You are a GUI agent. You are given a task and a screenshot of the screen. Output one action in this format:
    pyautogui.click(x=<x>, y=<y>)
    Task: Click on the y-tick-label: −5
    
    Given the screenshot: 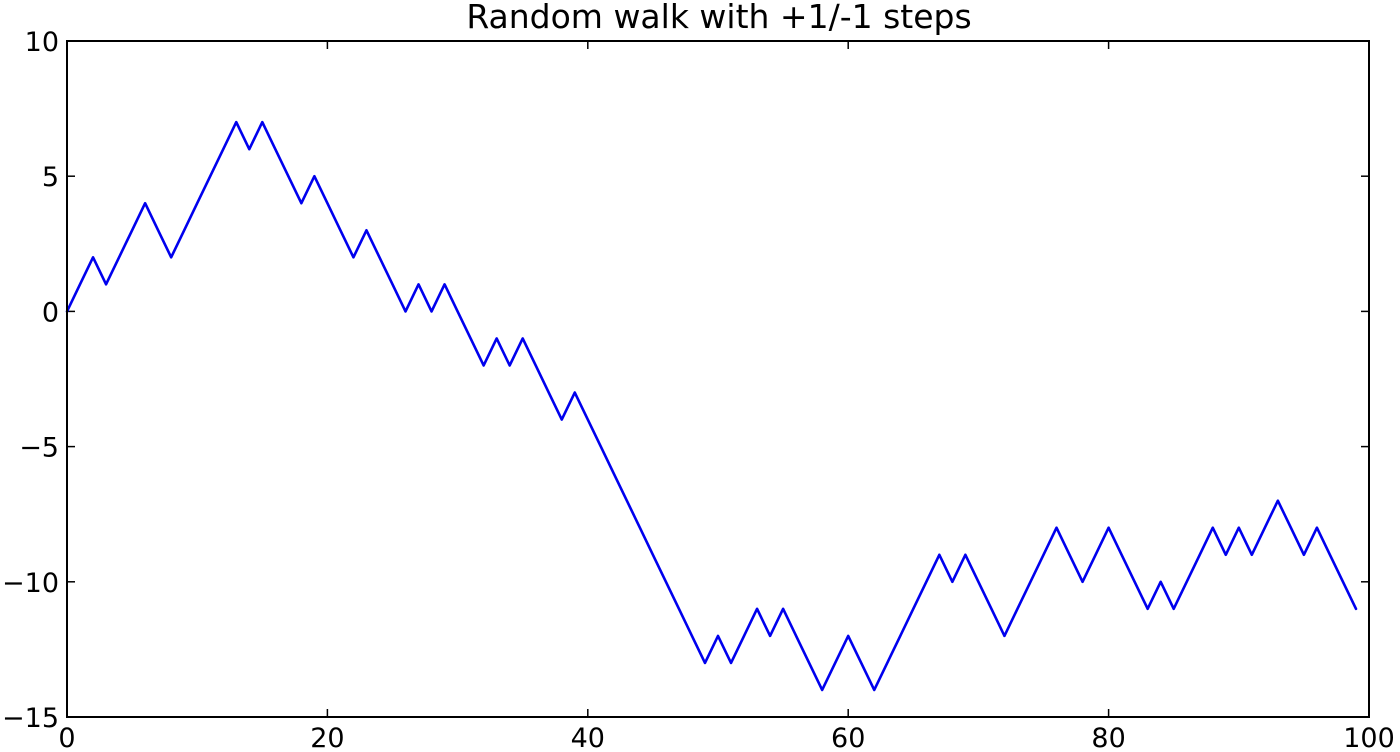 What is the action you would take?
    pyautogui.click(x=39, y=448)
    